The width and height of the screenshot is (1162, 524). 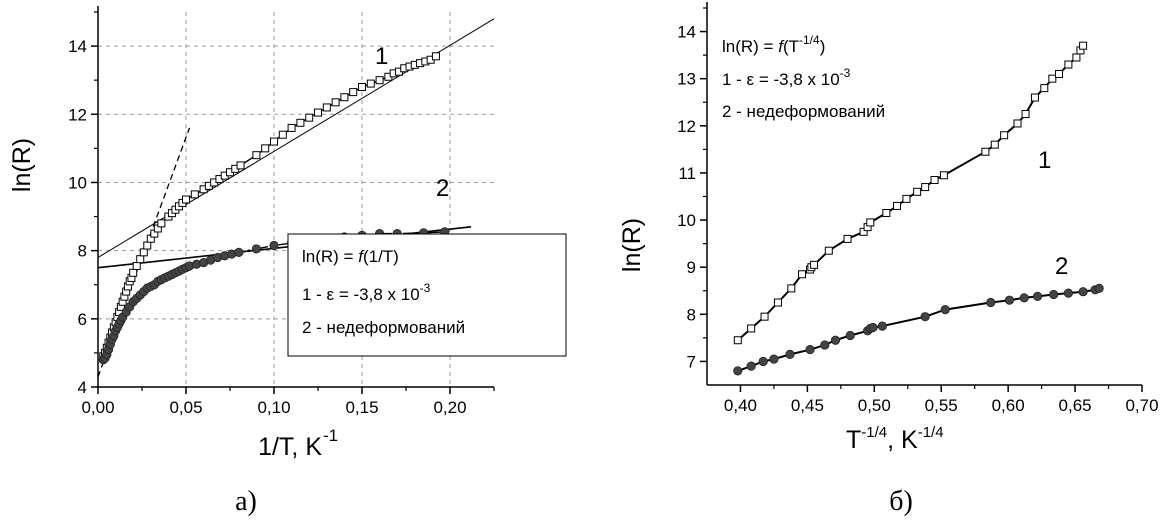 What do you see at coordinates (185, 407) in the screenshot?
I see `x-tick-label: 0,05` at bounding box center [185, 407].